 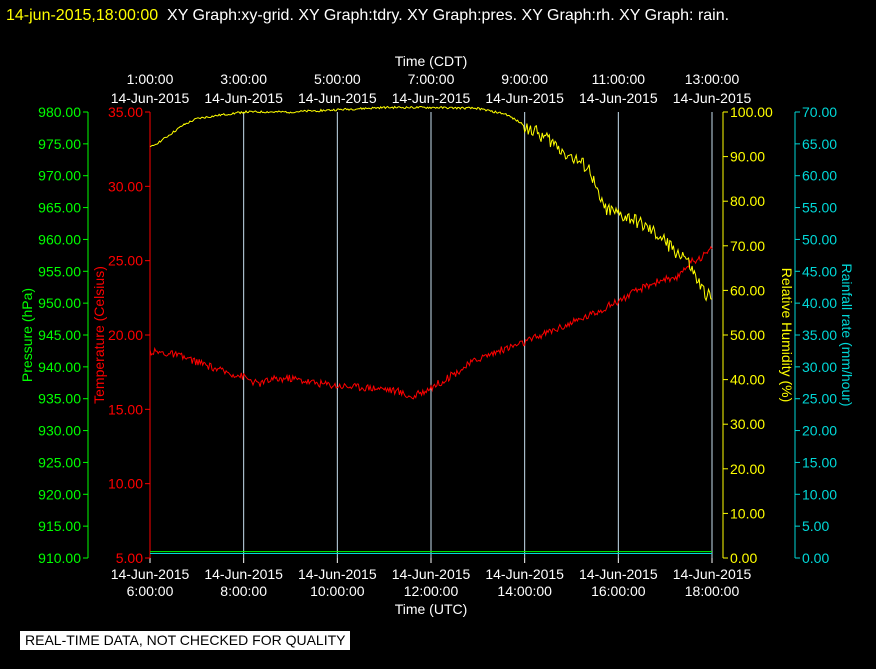 I want to click on humidity-tick-label: 20.00, so click(x=747, y=469).